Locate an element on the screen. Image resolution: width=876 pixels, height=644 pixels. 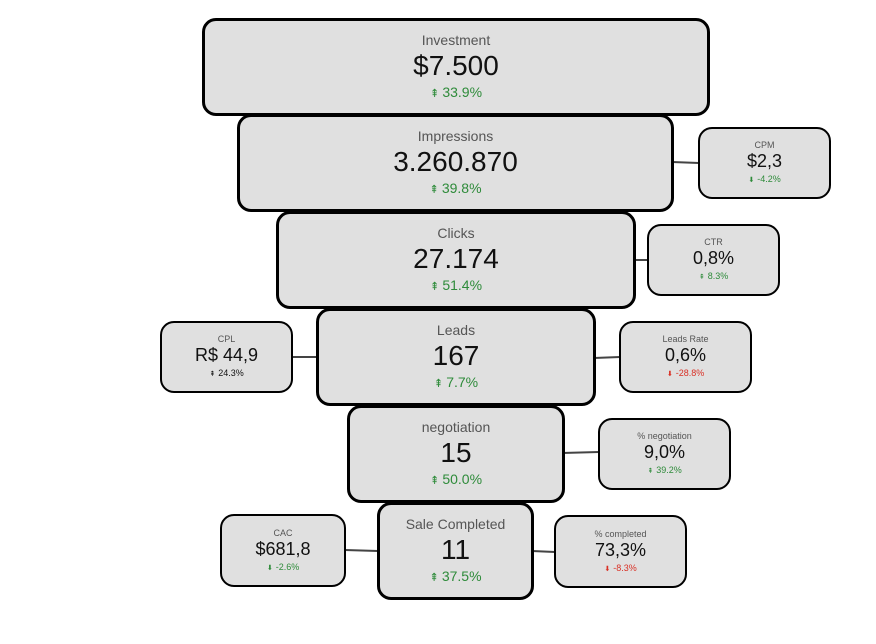
stage-investment: Investment $7.500 ⇞ 33.9% is located at coordinates (456, 67).